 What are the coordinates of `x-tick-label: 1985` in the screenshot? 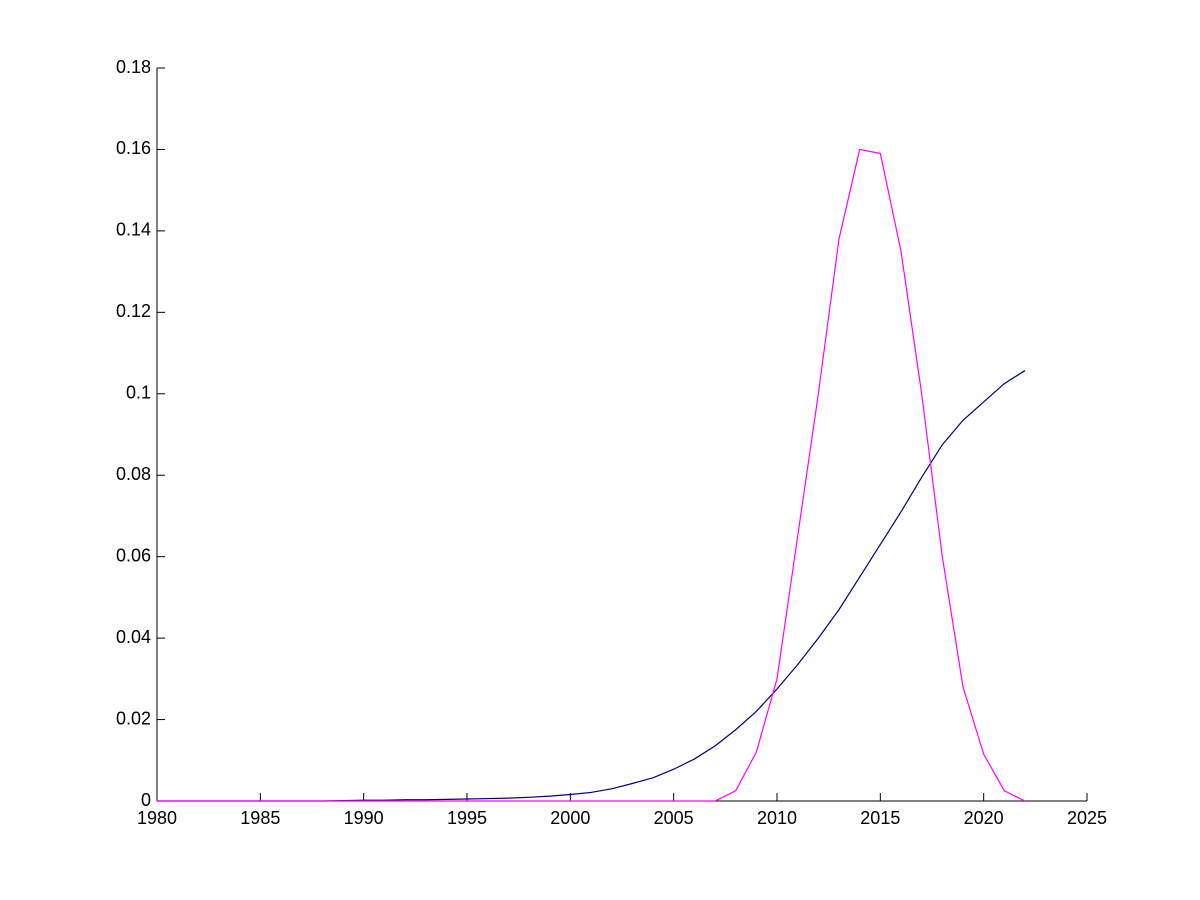 It's located at (260, 818).